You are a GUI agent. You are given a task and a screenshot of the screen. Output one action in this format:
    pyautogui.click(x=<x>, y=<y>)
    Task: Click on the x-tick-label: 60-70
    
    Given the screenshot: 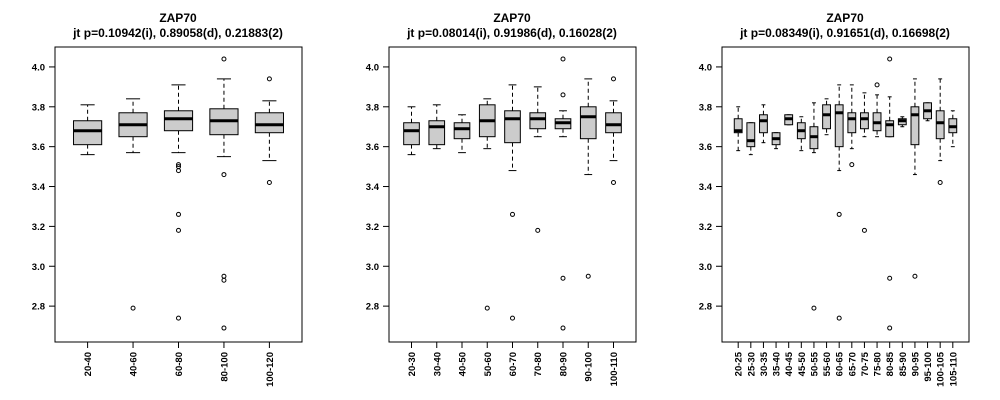 What is the action you would take?
    pyautogui.click(x=513, y=364)
    